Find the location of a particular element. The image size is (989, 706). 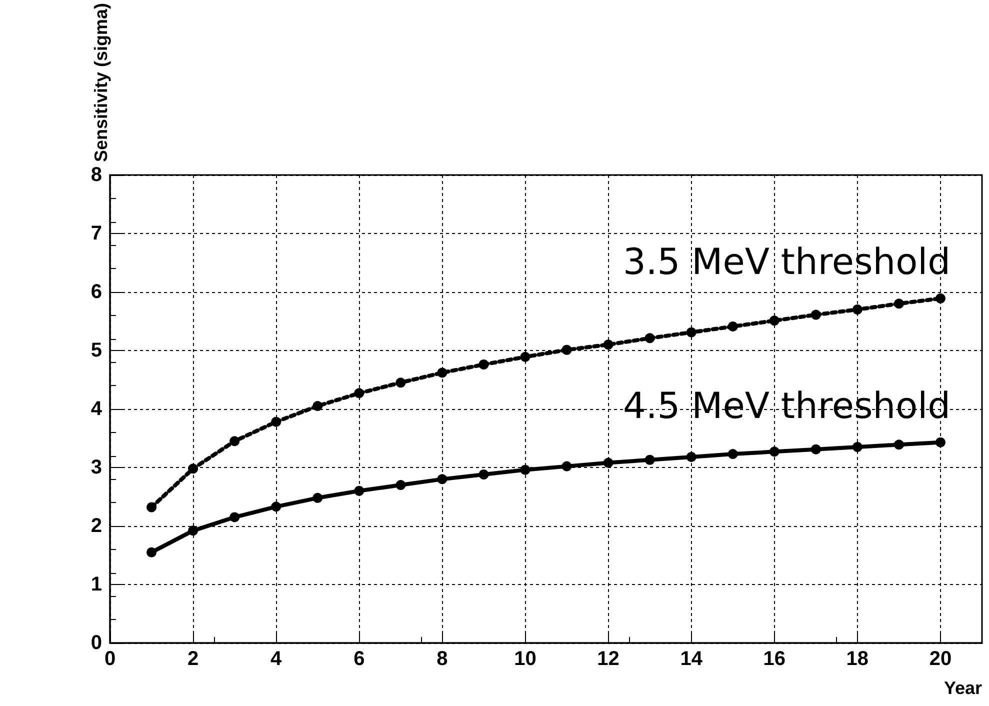

y-axis-title: Sensitivity (sigma) is located at coordinates (101, 82).